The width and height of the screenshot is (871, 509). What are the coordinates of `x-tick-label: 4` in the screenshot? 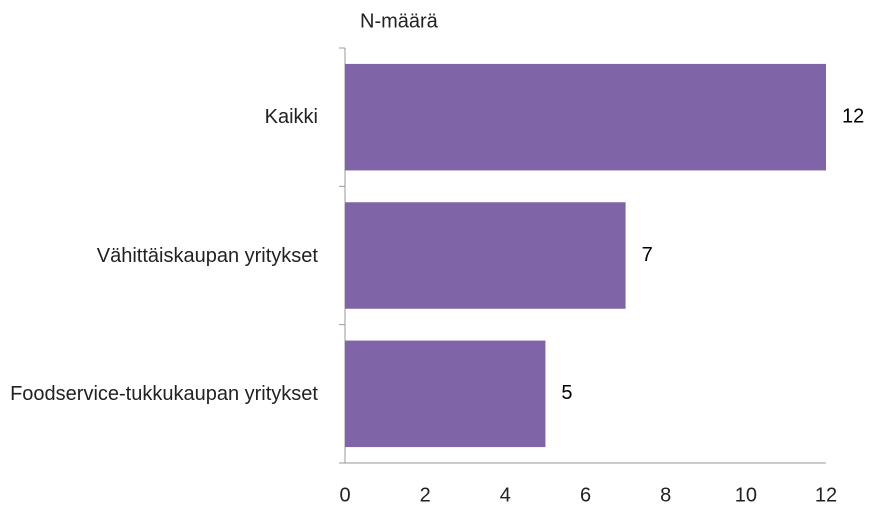 It's located at (505, 495).